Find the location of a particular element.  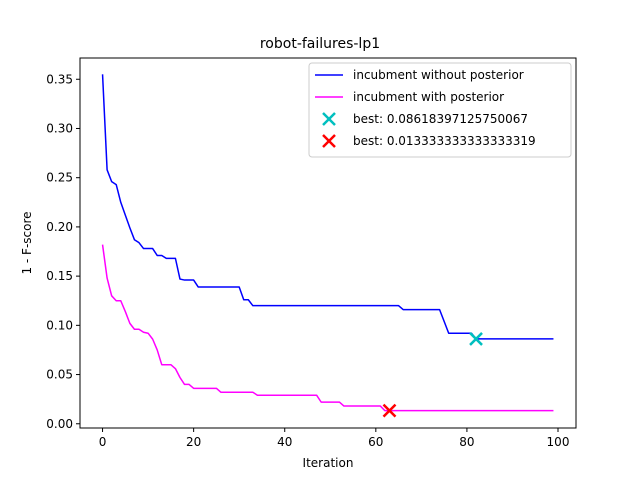

y-tick-label: 0.30 is located at coordinates (59, 128).